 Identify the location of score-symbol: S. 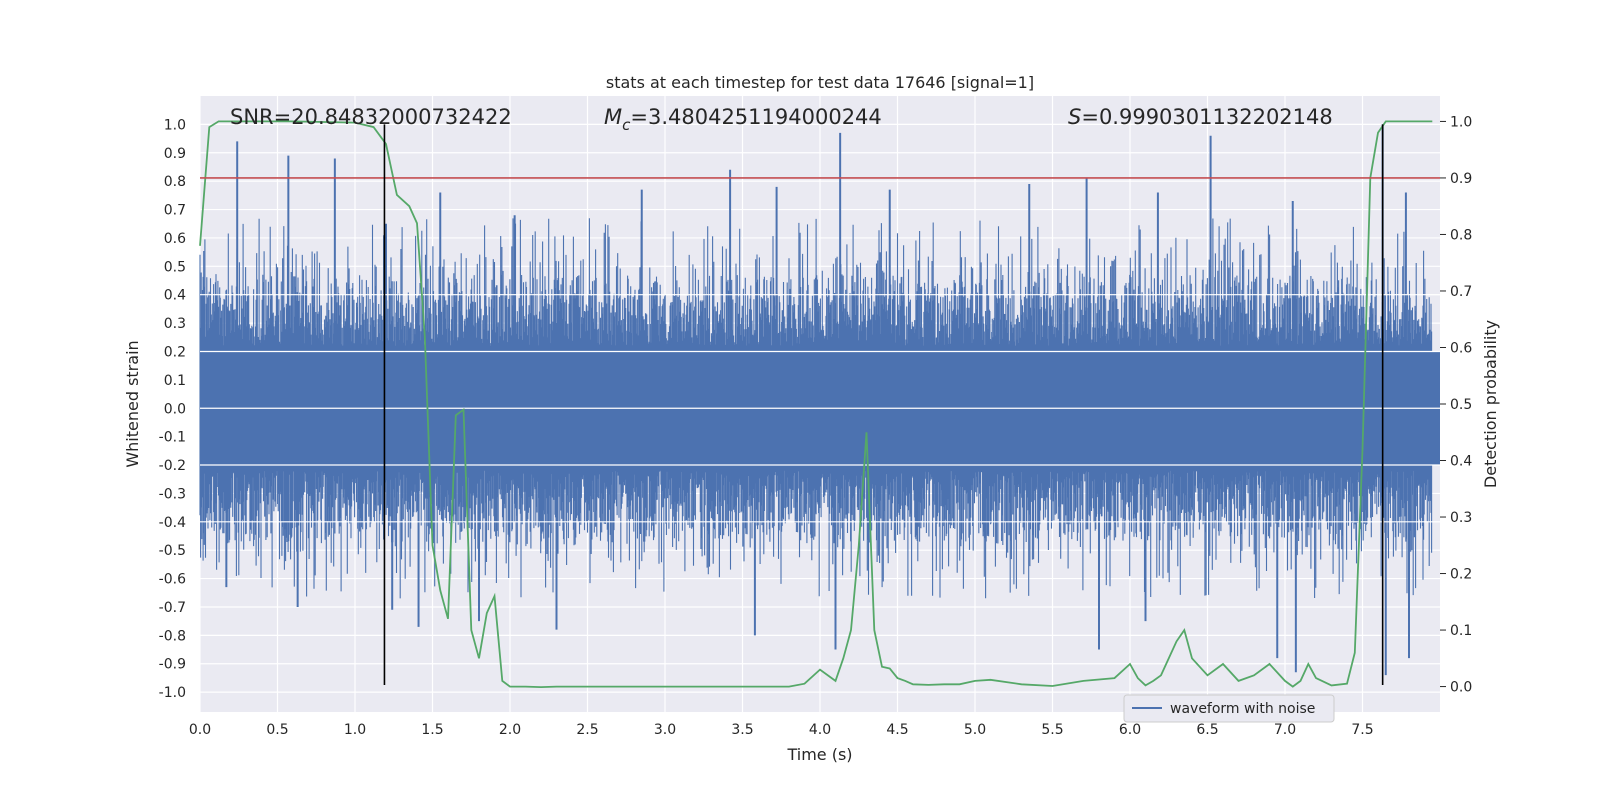
(1074, 117).